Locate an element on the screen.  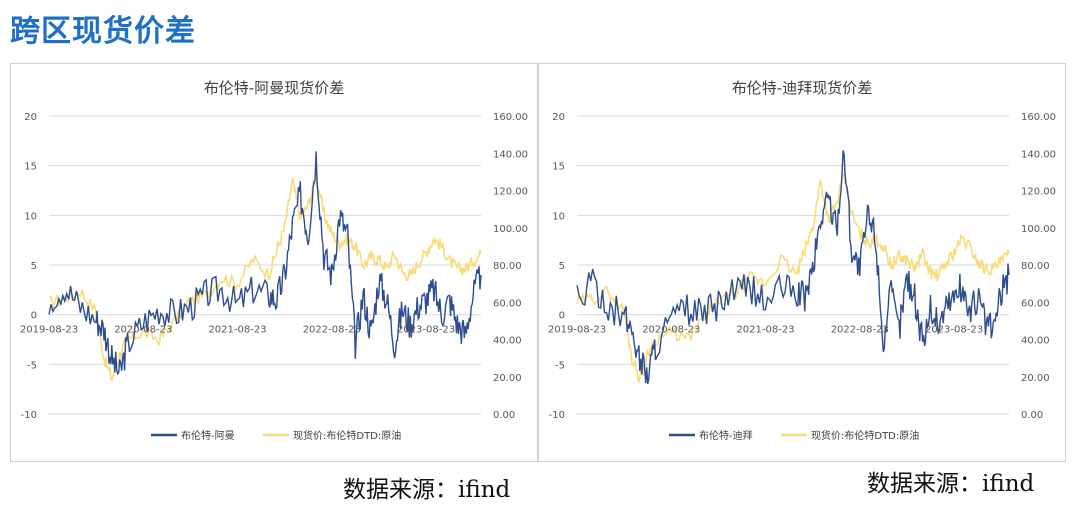
chart-title: 布伦特-迪拜现货价差 is located at coordinates (802, 88).